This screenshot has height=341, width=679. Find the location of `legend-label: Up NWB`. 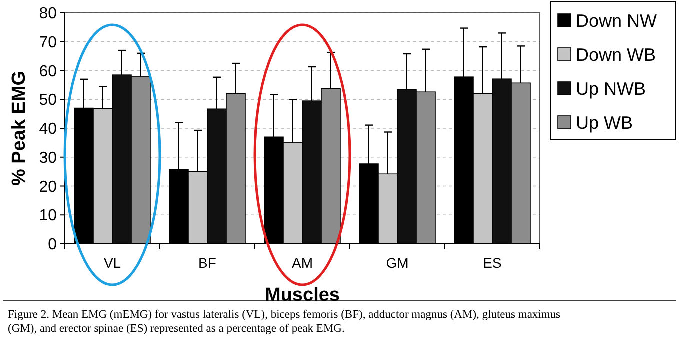

legend-label: Up NWB is located at coordinates (611, 88).